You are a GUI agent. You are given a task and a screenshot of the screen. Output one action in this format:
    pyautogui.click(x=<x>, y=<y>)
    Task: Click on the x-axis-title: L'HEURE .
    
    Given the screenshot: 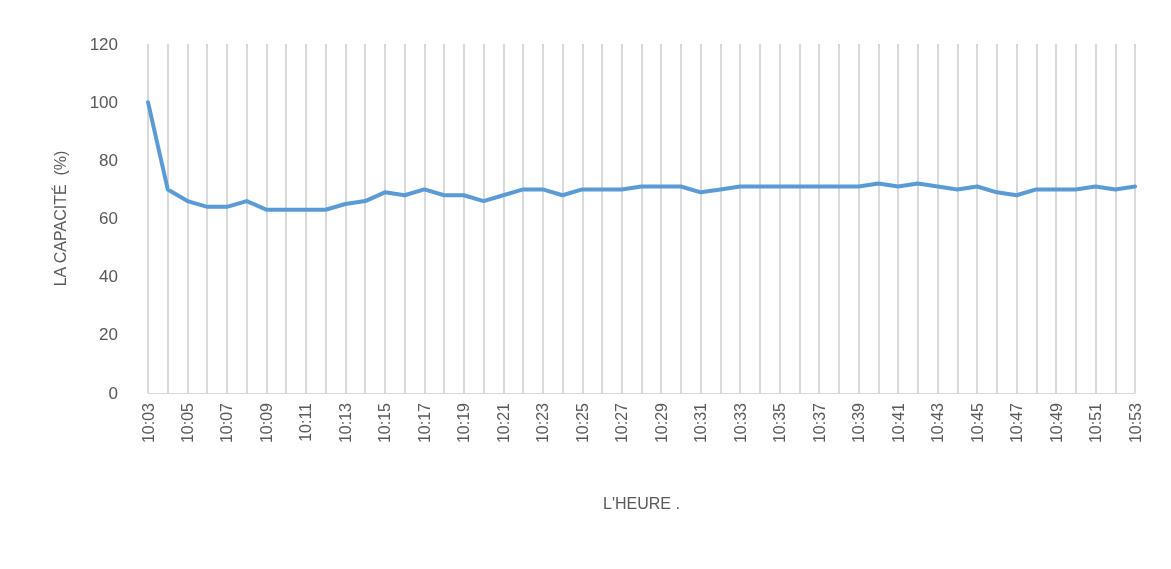 What is the action you would take?
    pyautogui.click(x=641, y=503)
    